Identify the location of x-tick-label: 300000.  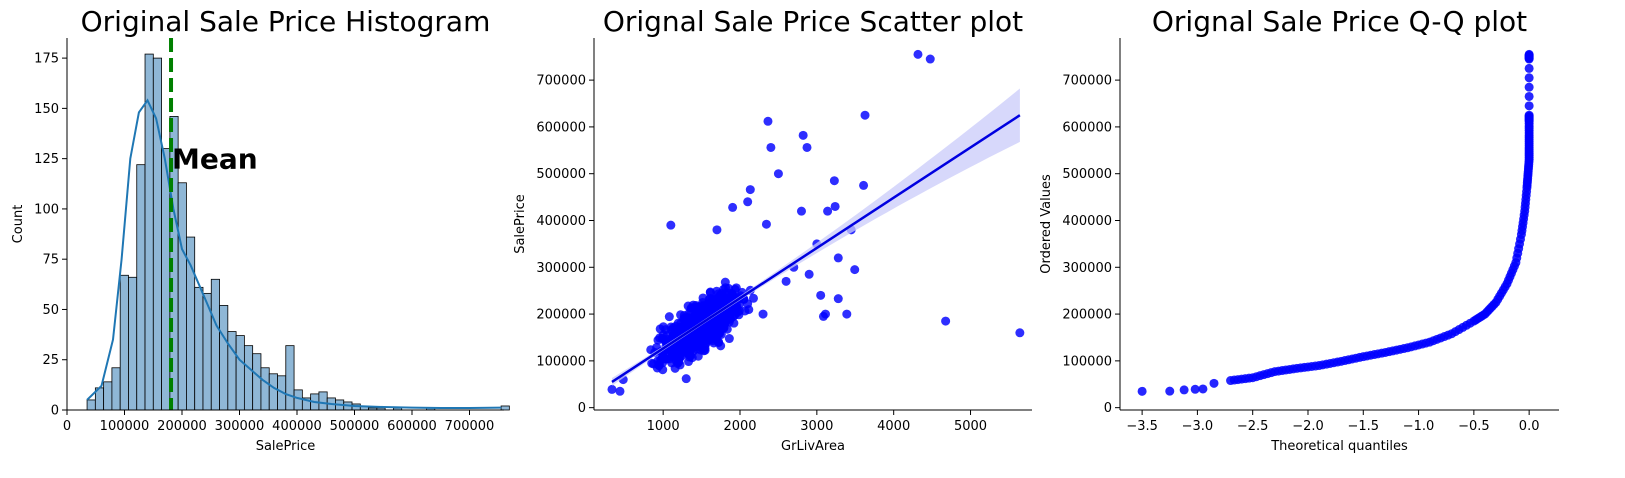
(240, 426).